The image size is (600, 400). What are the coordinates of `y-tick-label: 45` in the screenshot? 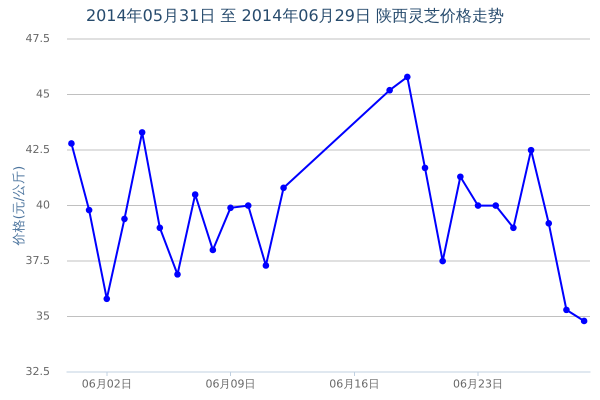 It's located at (43, 94).